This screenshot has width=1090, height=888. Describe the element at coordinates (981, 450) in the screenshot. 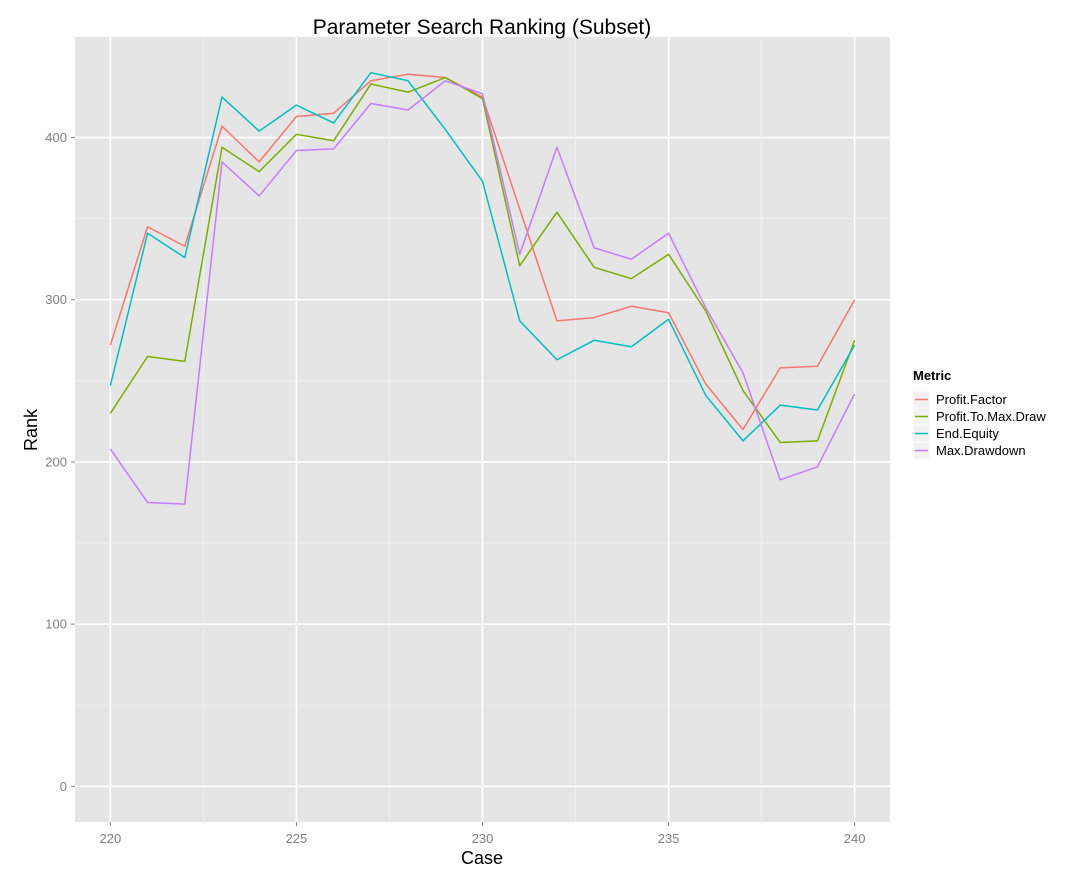

I see `legend-label: Max.Drawdown` at that location.